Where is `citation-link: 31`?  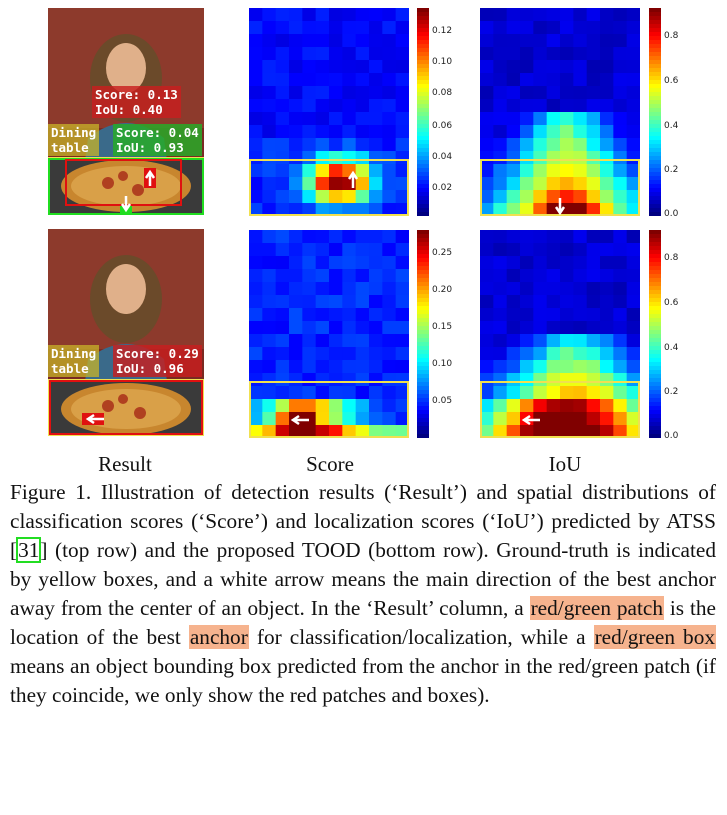 citation-link: 31 is located at coordinates (29, 550).